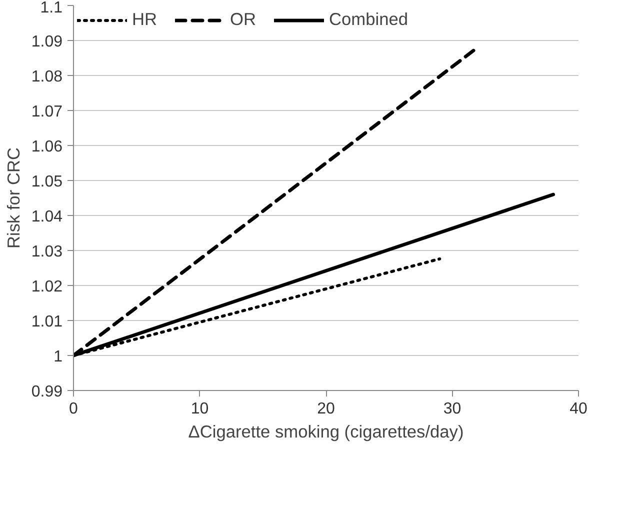 The width and height of the screenshot is (632, 516). What do you see at coordinates (199, 409) in the screenshot?
I see `x-tick-label: 10` at bounding box center [199, 409].